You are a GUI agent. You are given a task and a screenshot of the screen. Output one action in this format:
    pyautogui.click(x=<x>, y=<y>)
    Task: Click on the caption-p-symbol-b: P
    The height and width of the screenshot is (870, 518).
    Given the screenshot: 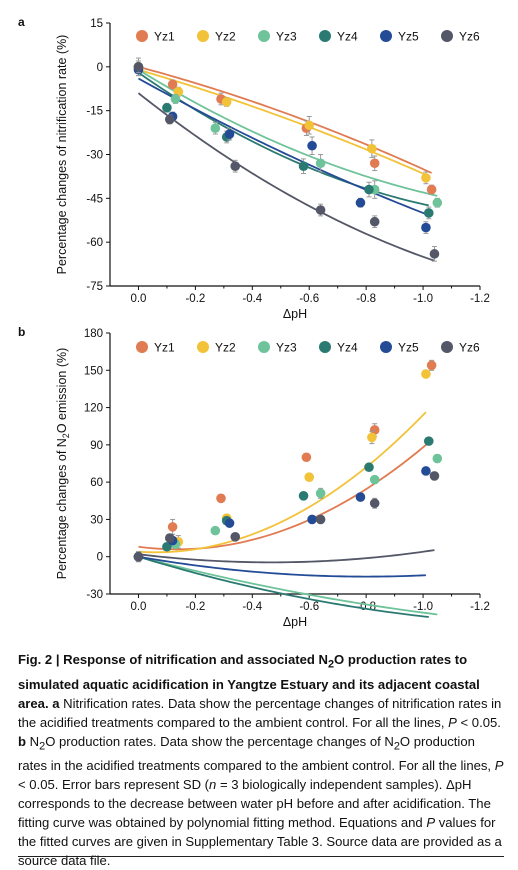 What is the action you would take?
    pyautogui.click(x=499, y=766)
    